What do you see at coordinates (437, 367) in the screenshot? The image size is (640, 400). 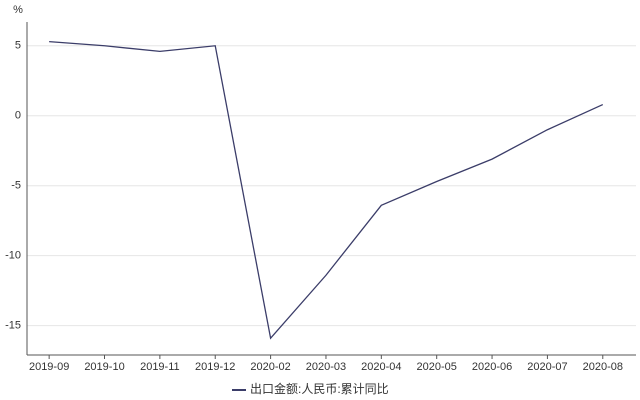 I see `x-tick-label: 2020-05` at bounding box center [437, 367].